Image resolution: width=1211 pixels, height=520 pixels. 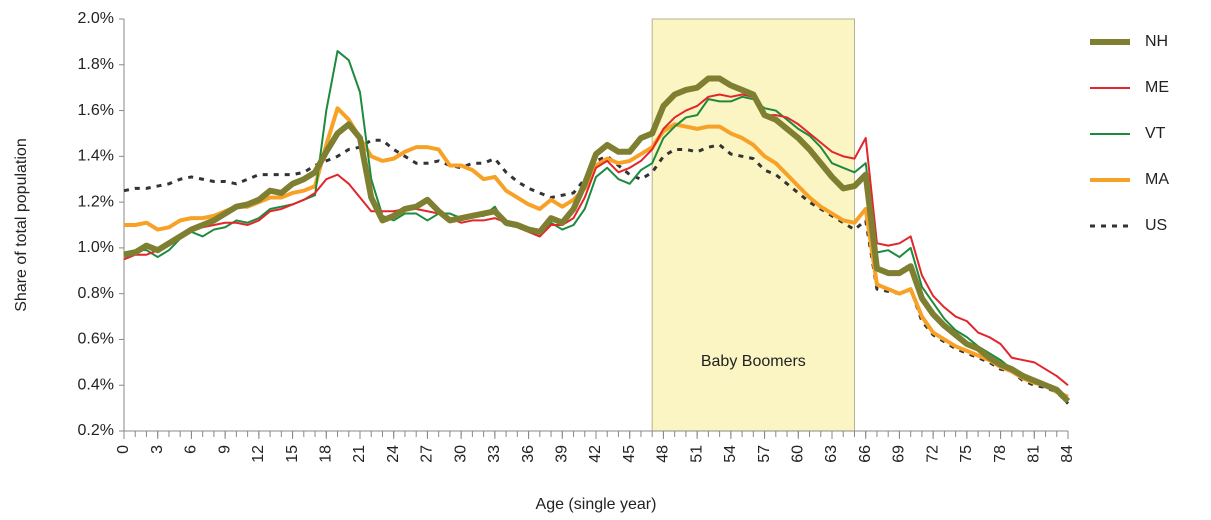 What do you see at coordinates (96, 293) in the screenshot?
I see `y-tick-label: 0.8%` at bounding box center [96, 293].